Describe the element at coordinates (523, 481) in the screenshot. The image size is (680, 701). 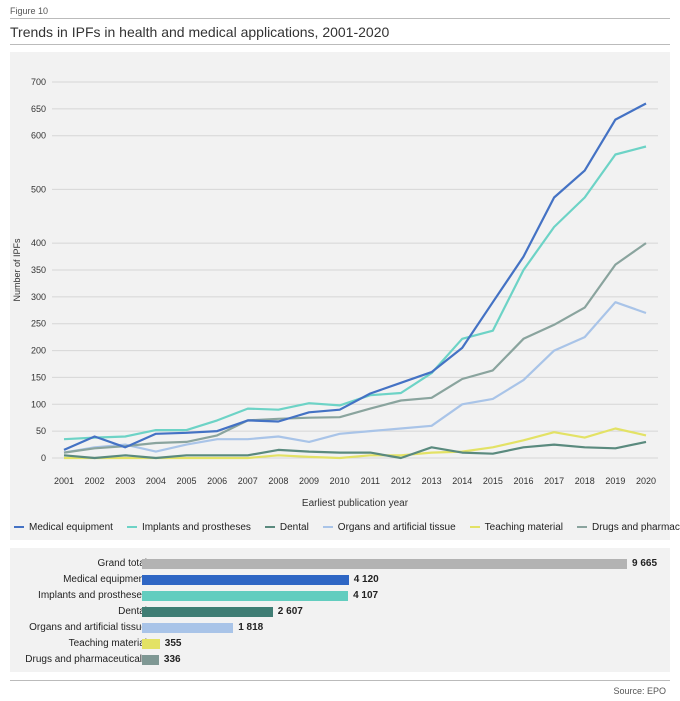
I see `x-tick-label: 2016` at that location.